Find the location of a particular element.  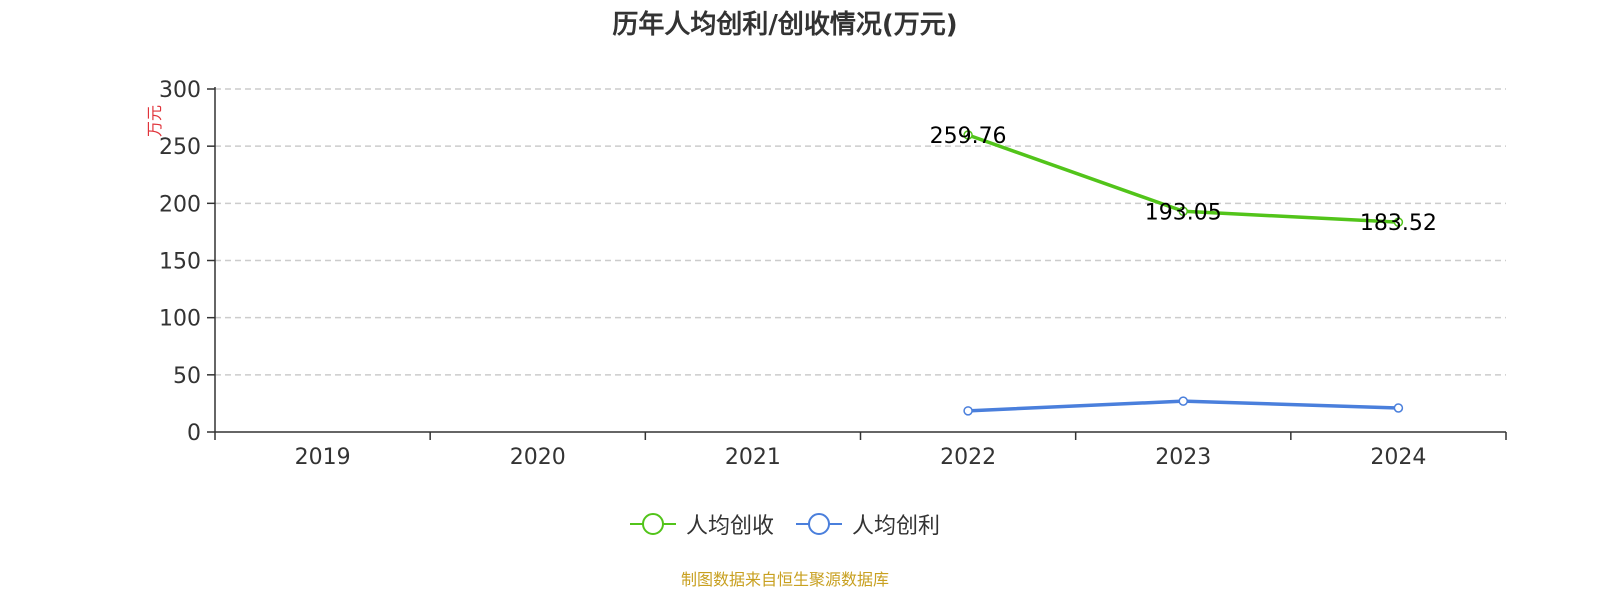

y-tick-label: 0 is located at coordinates (194, 433).